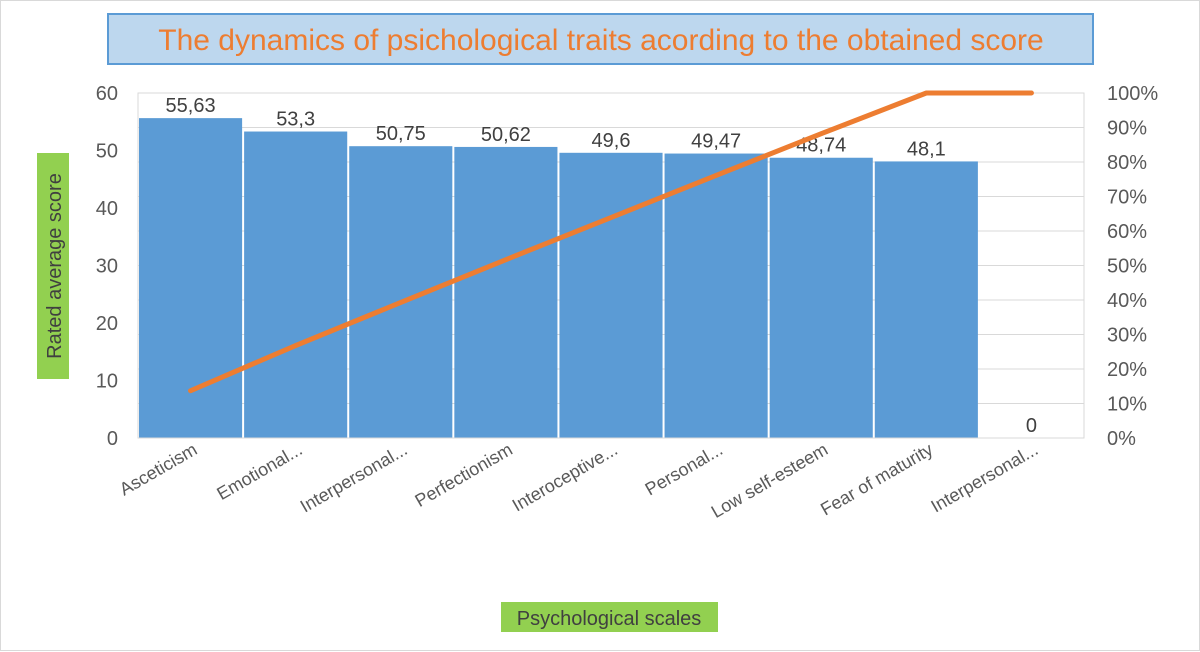 This screenshot has height=652, width=1200. What do you see at coordinates (770, 480) in the screenshot?
I see `x-tick-label: Low self-esteem` at bounding box center [770, 480].